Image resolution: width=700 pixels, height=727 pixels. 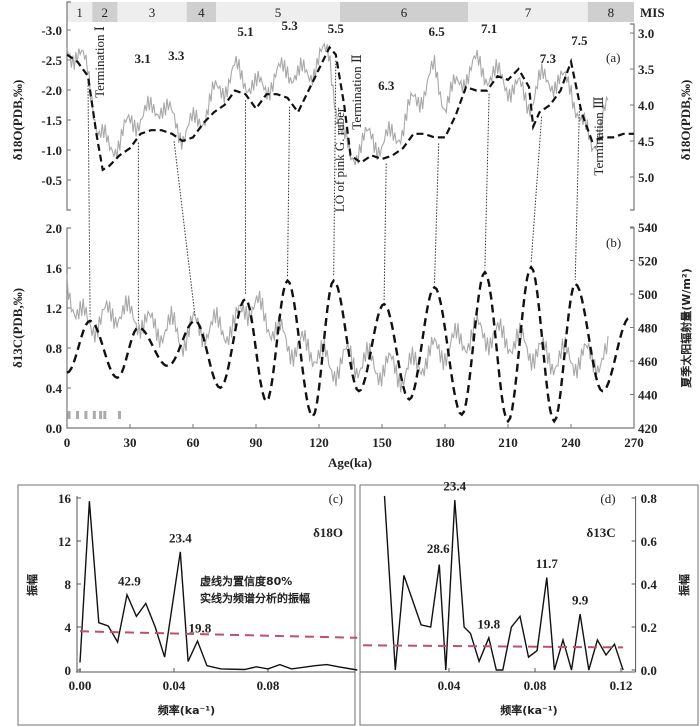 I want to click on mis-label: MIS, so click(x=652, y=12).